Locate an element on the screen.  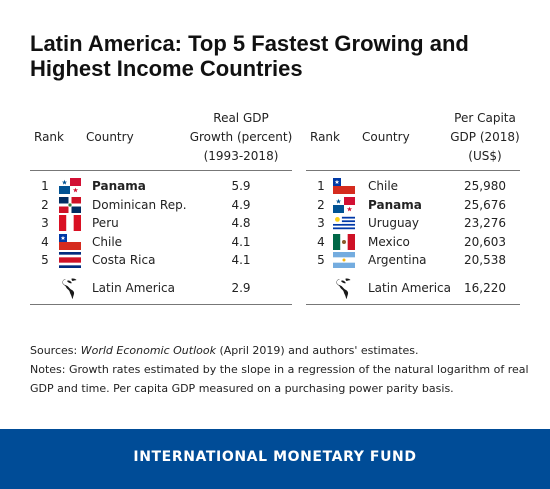
metric-header-line-2: Growth (percent) is located at coordinates (241, 137).